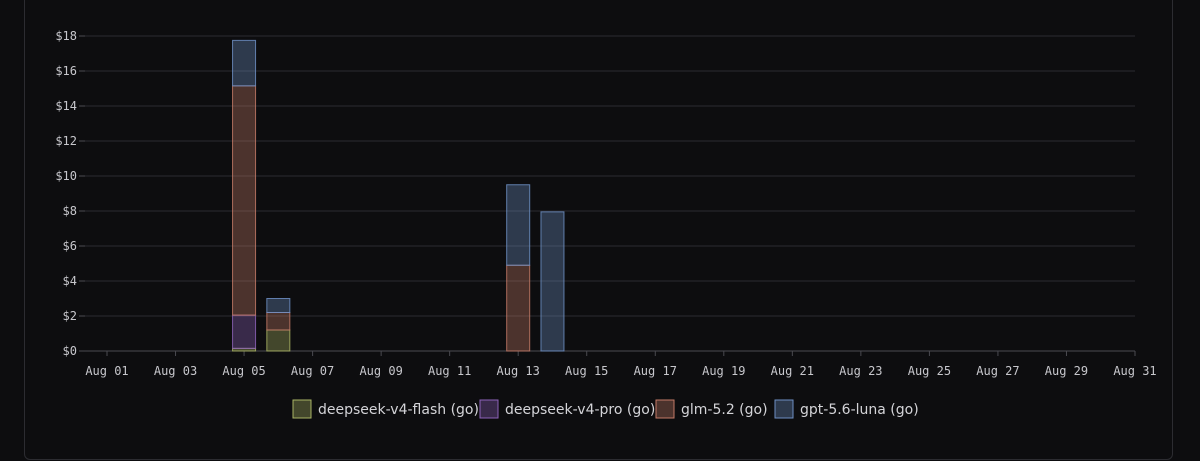 The height and width of the screenshot is (461, 1200). I want to click on x-tick-label: Aug 13, so click(518, 371).